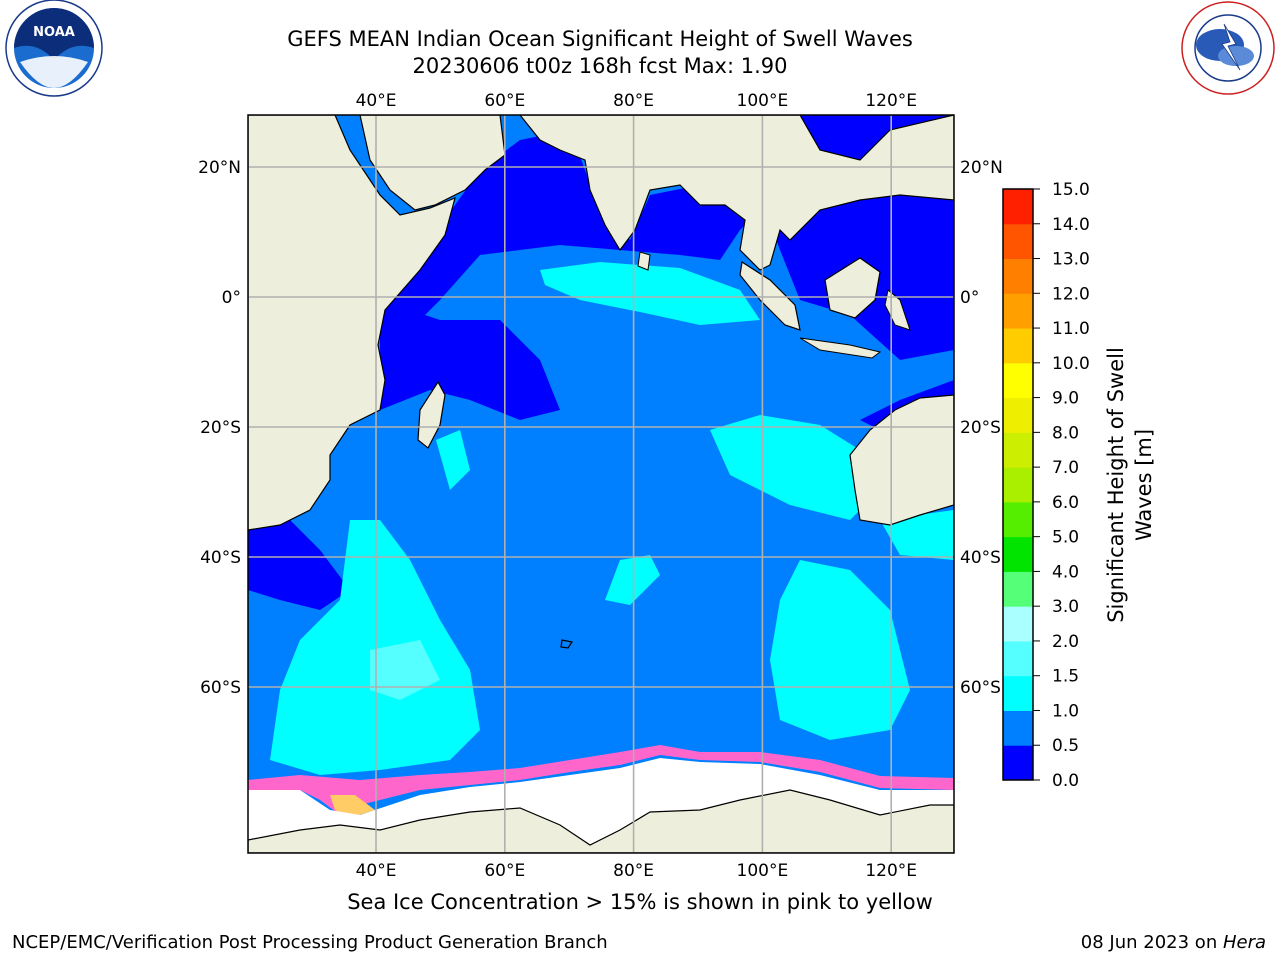 Image resolution: width=1280 pixels, height=960 pixels. I want to click on lon-label-bottom: 120°E, so click(891, 871).